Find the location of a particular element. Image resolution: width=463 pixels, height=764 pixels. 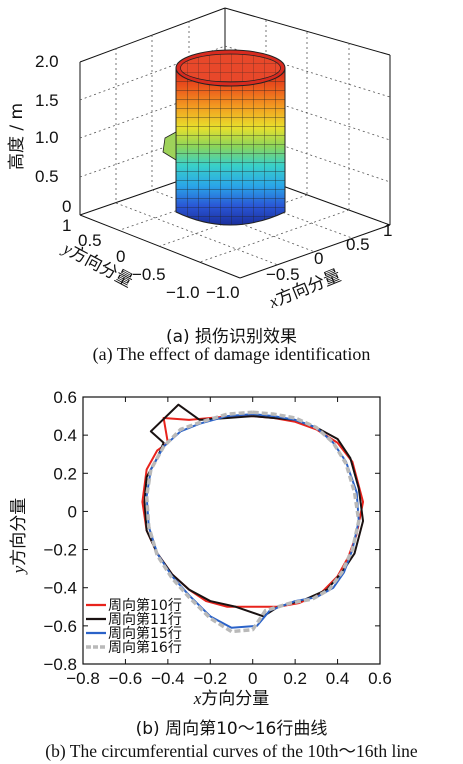

x-tick-label: −0.2 is located at coordinates (211, 678).